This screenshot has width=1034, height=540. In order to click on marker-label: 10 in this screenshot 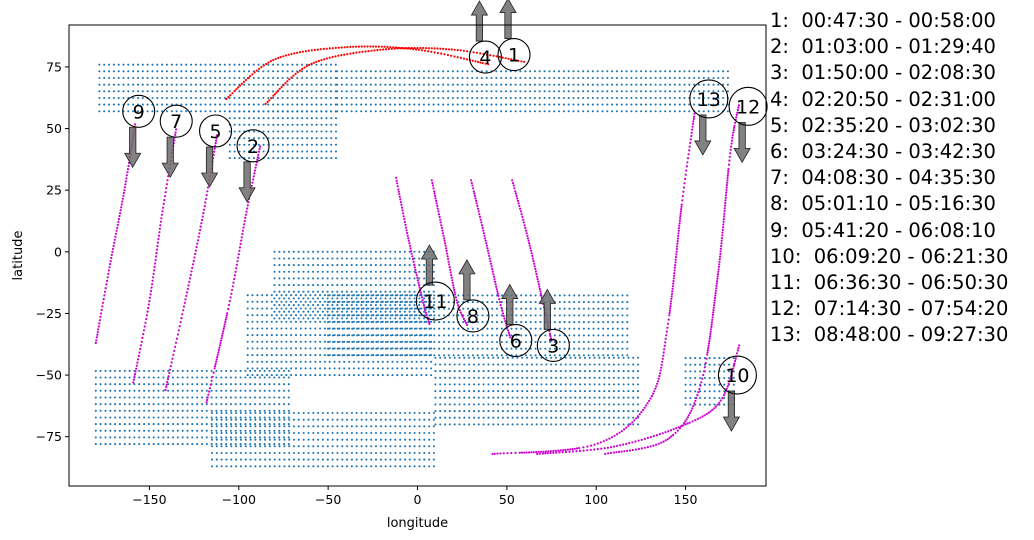, I will do `click(737, 376)`.